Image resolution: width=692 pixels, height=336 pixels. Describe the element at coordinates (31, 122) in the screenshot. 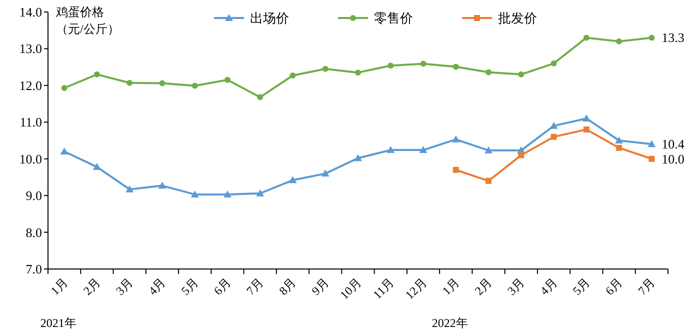

I see `y-tick-label: 11.0` at that location.